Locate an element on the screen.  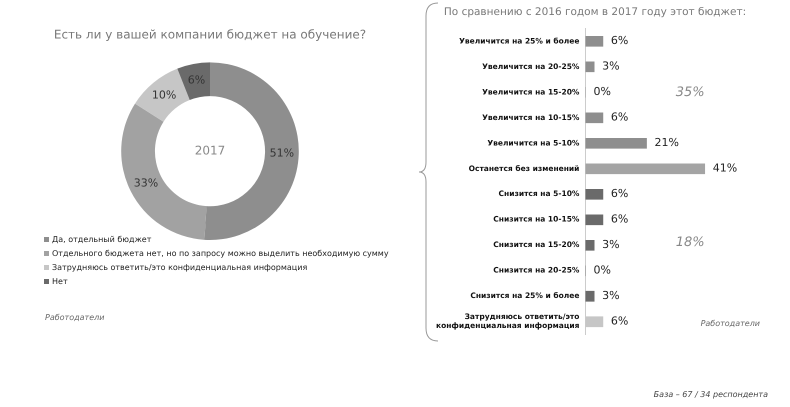
legend-label: Отдельного бюджета нет, но по запросу можно выделить необходимую сумму is located at coordinates (220, 254).